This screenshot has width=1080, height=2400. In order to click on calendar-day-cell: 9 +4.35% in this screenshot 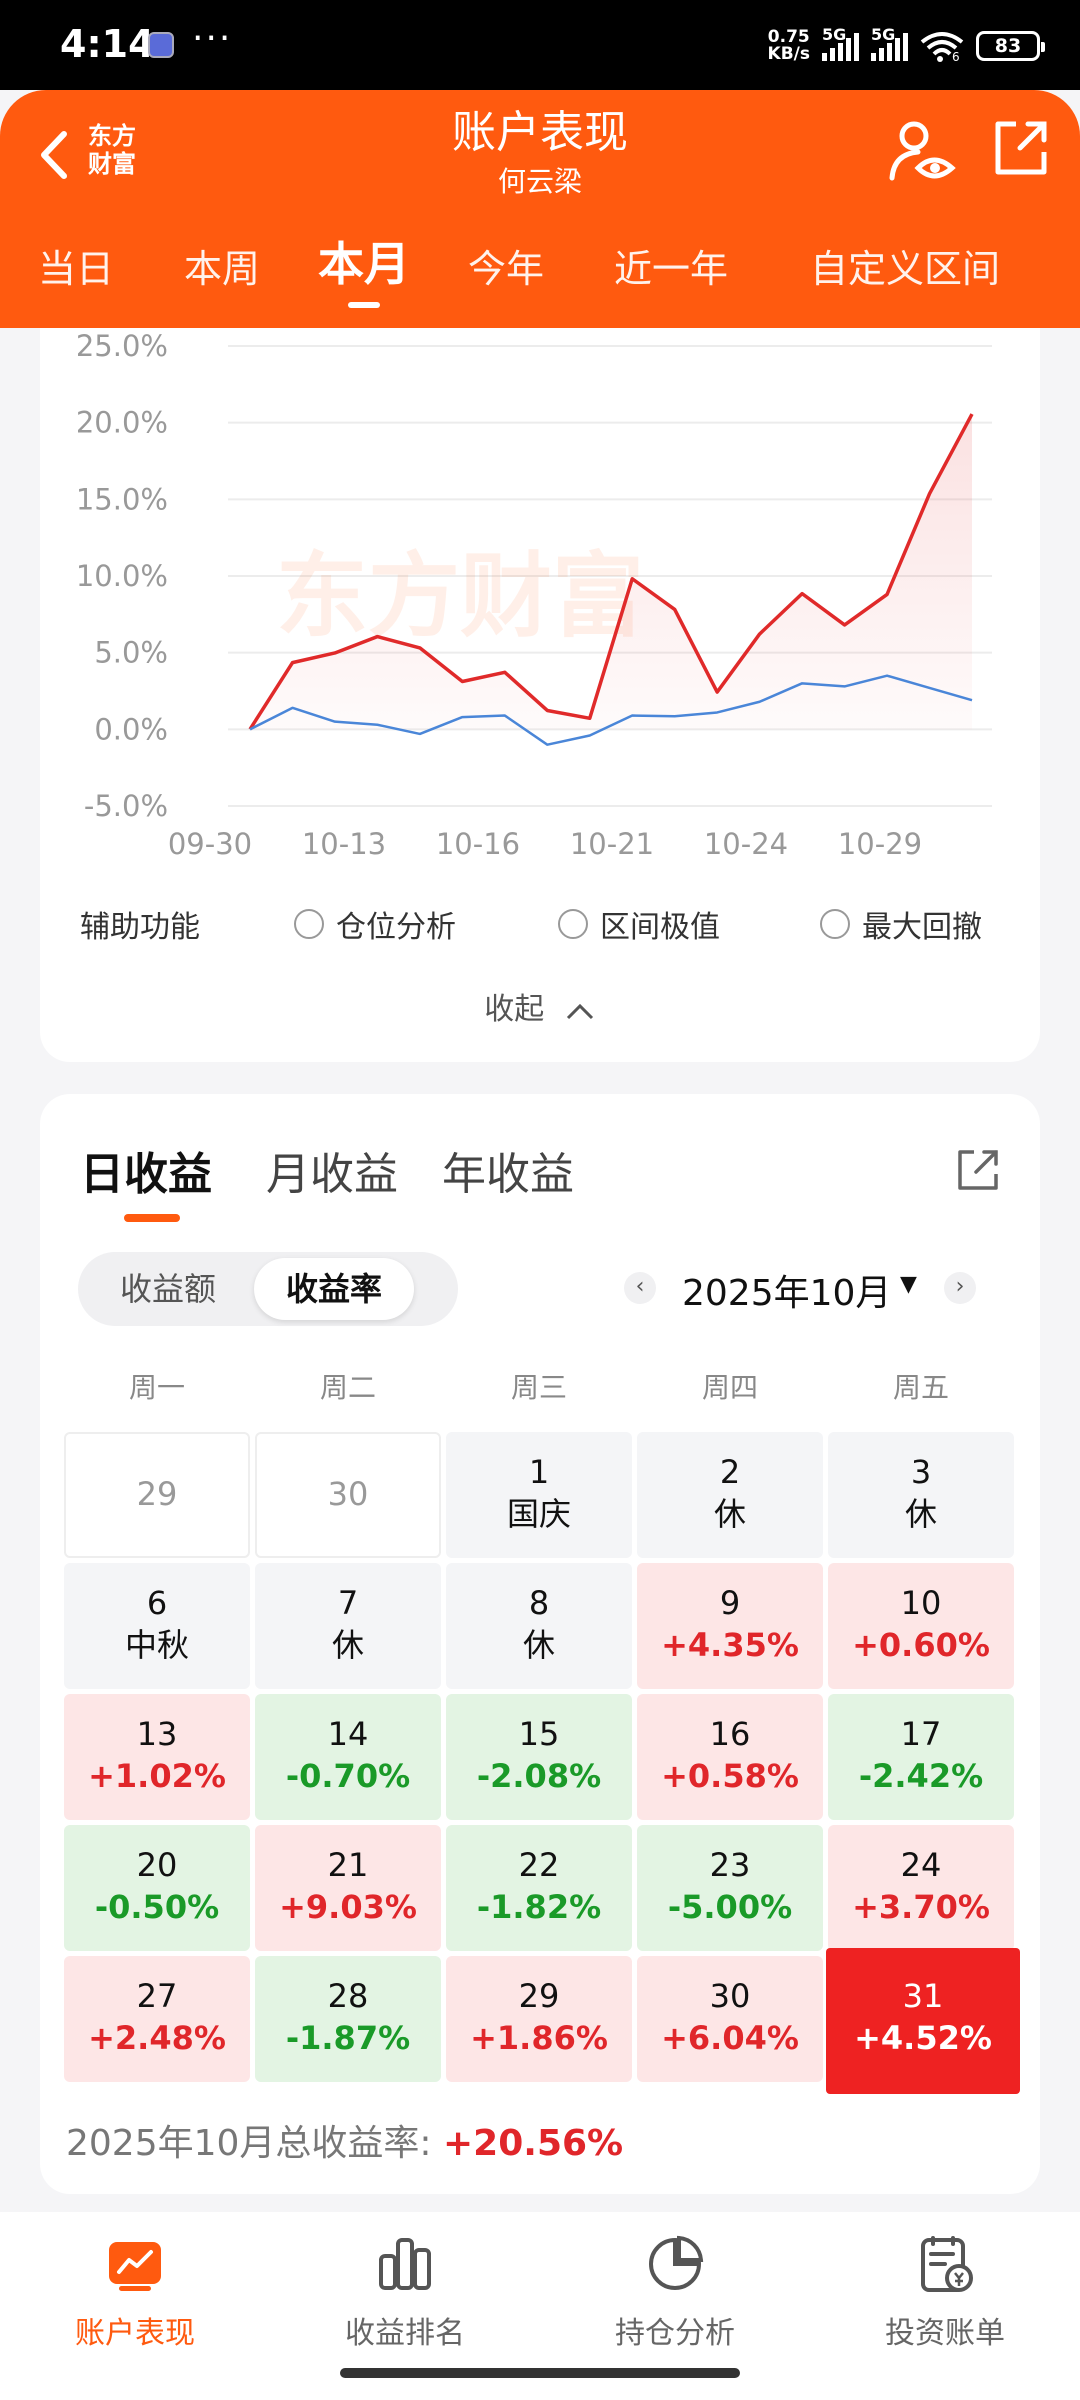, I will do `click(730, 1626)`.